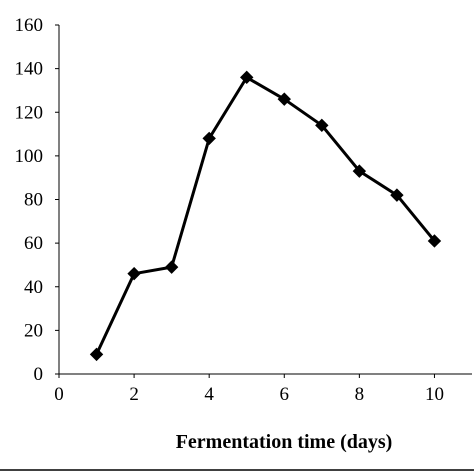 Image resolution: width=474 pixels, height=474 pixels. Describe the element at coordinates (29, 69) in the screenshot. I see `y-tick-label: 140` at that location.